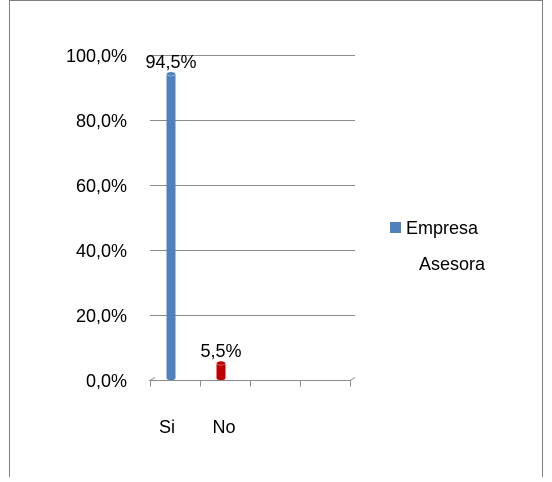 Image resolution: width=552 pixels, height=482 pixels. Describe the element at coordinates (252, 379) in the screenshot. I see `x-axis-line` at that location.